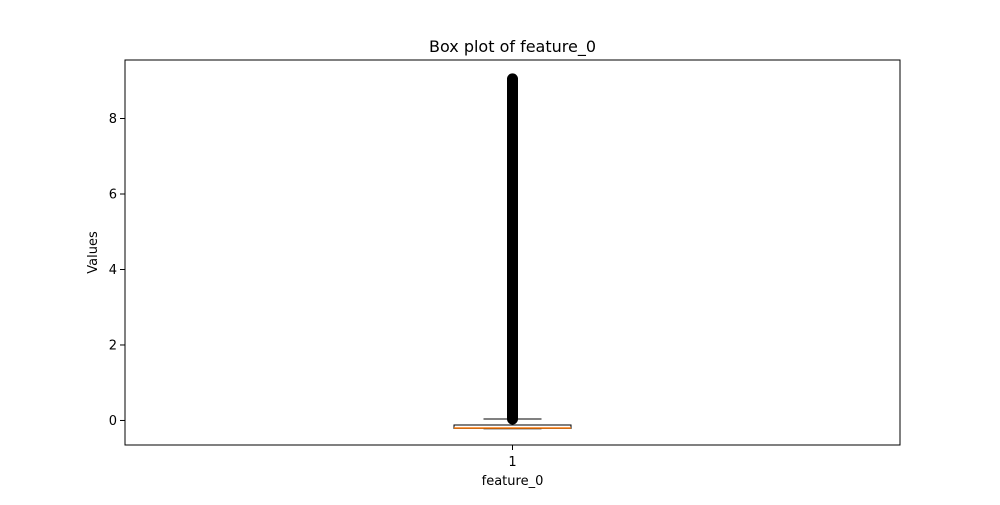  Describe the element at coordinates (113, 119) in the screenshot. I see `y-tick-label: 8` at that location.